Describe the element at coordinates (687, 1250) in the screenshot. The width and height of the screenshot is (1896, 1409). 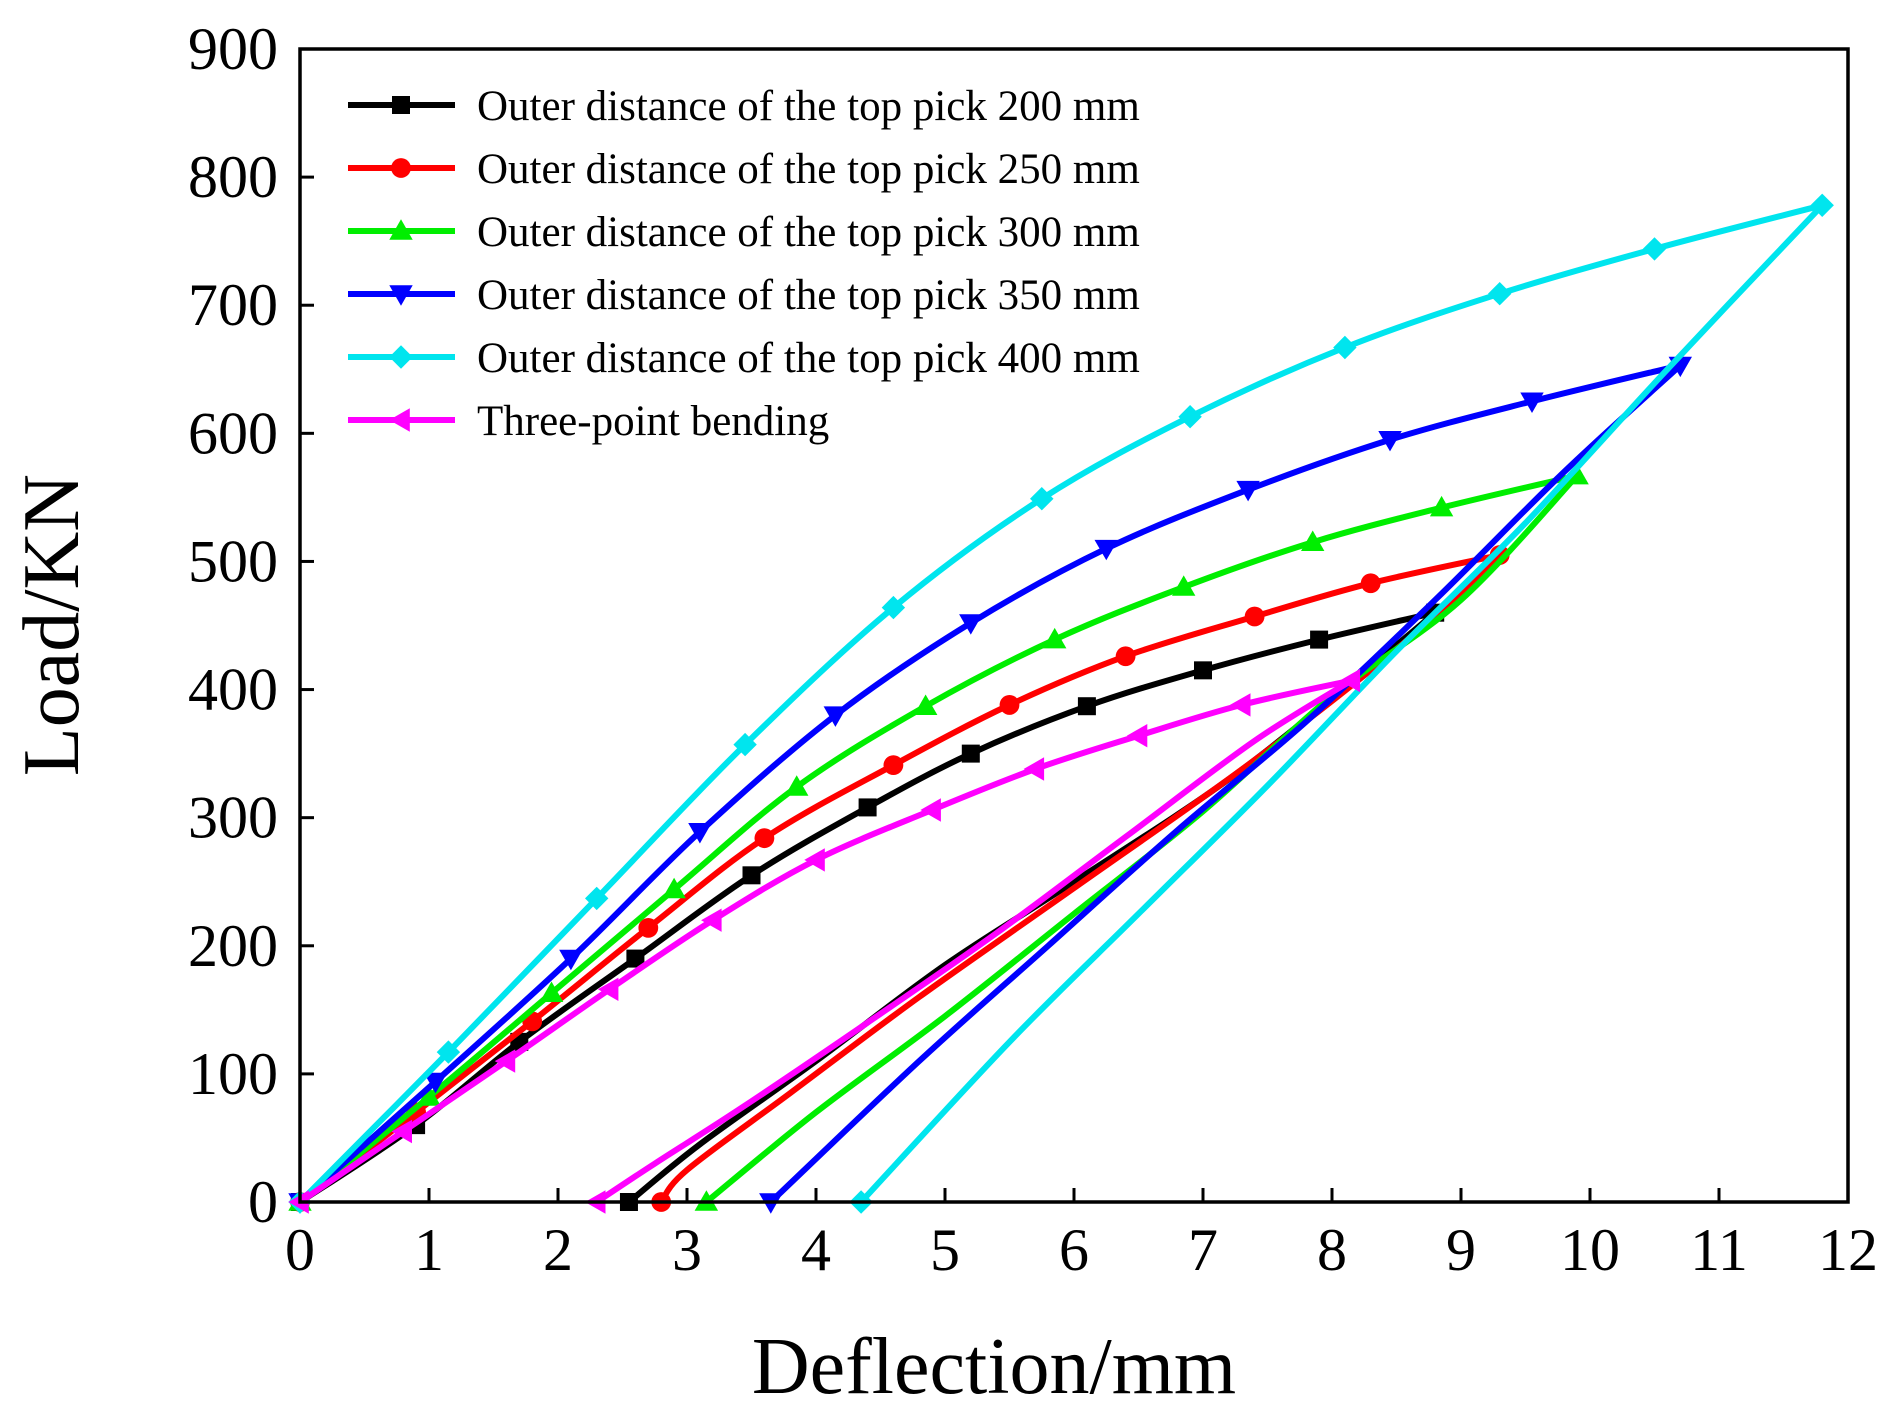
I see `x-tick-label: 3` at that location.